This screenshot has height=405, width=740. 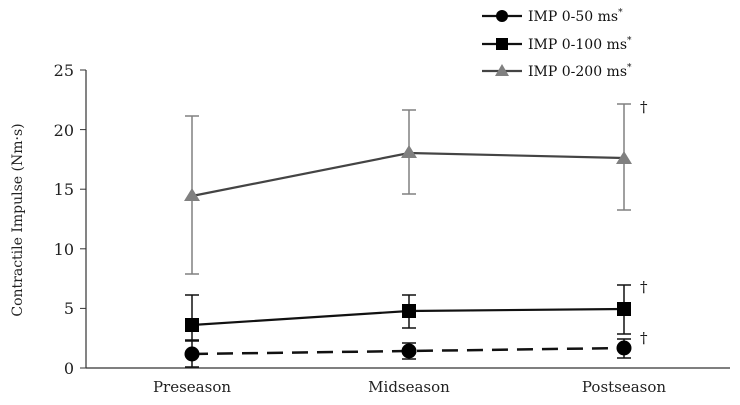 I want to click on y-axis-title: Contractile Impulse (Nm·s), so click(x=18, y=219).